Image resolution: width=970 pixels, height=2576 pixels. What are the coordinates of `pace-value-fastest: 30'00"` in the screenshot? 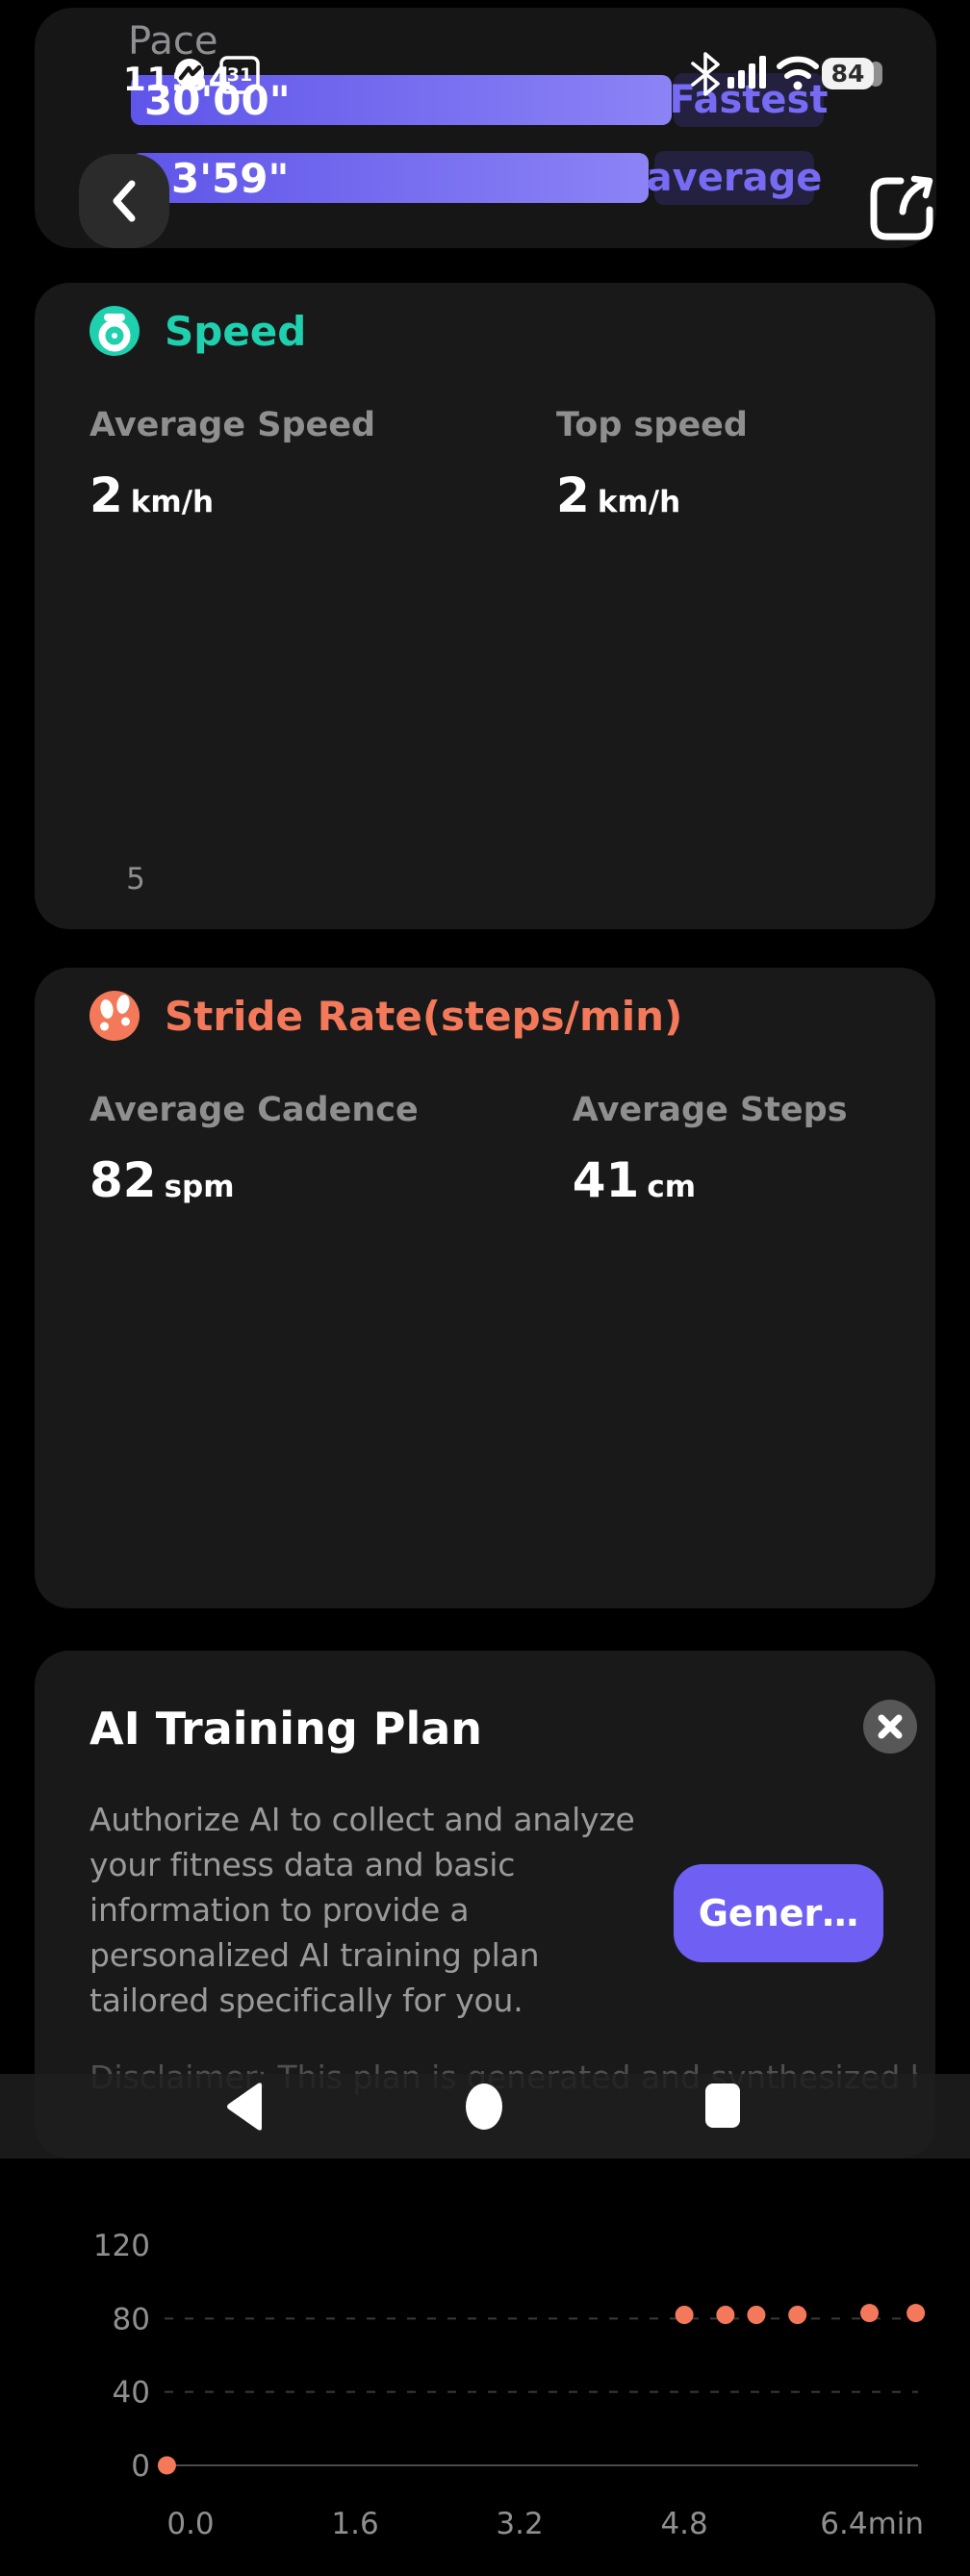 It's located at (217, 100).